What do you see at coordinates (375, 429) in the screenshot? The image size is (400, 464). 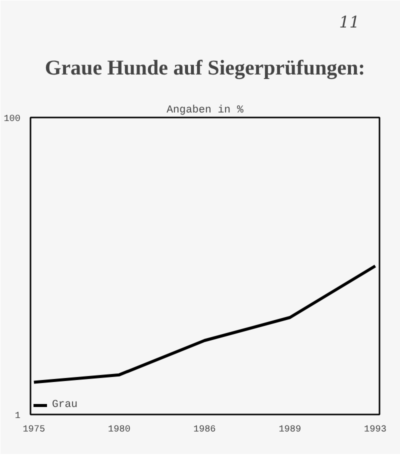 I see `x-tick-label: 1993` at bounding box center [375, 429].